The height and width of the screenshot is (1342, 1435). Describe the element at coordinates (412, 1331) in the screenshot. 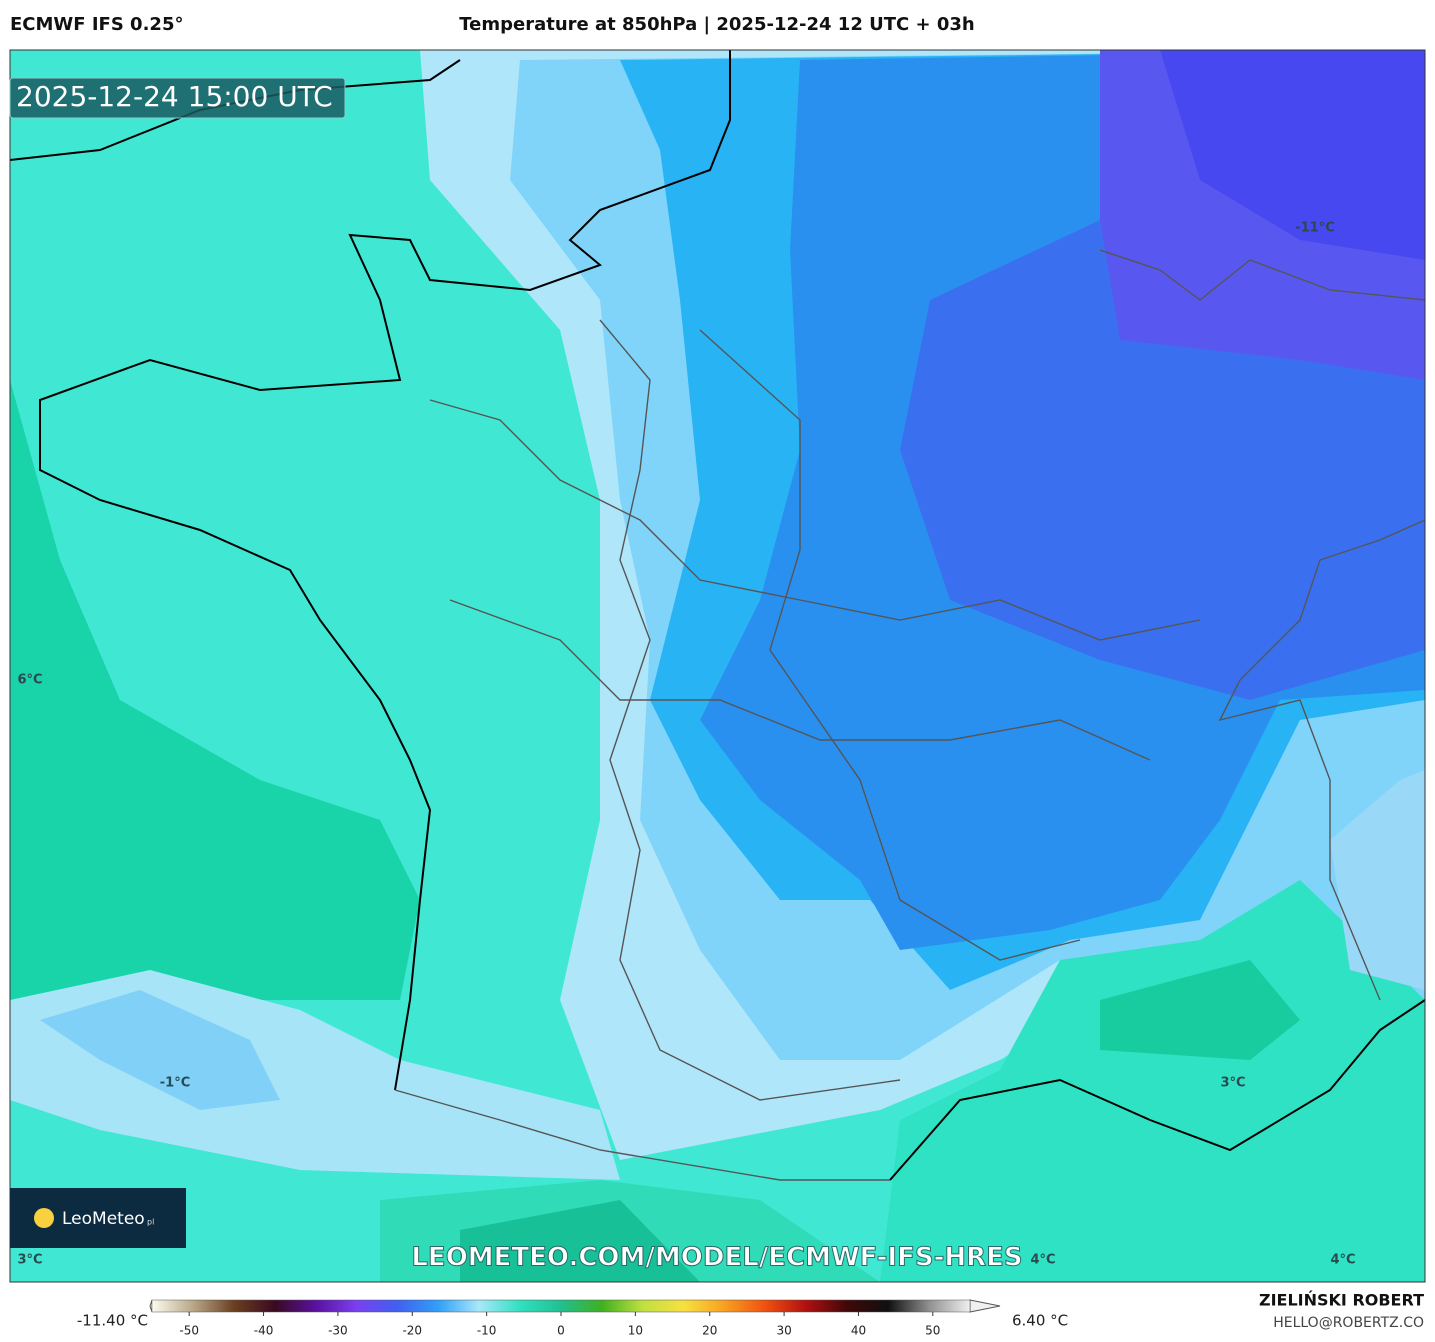

I see `colorbar-tick-label: -20` at that location.